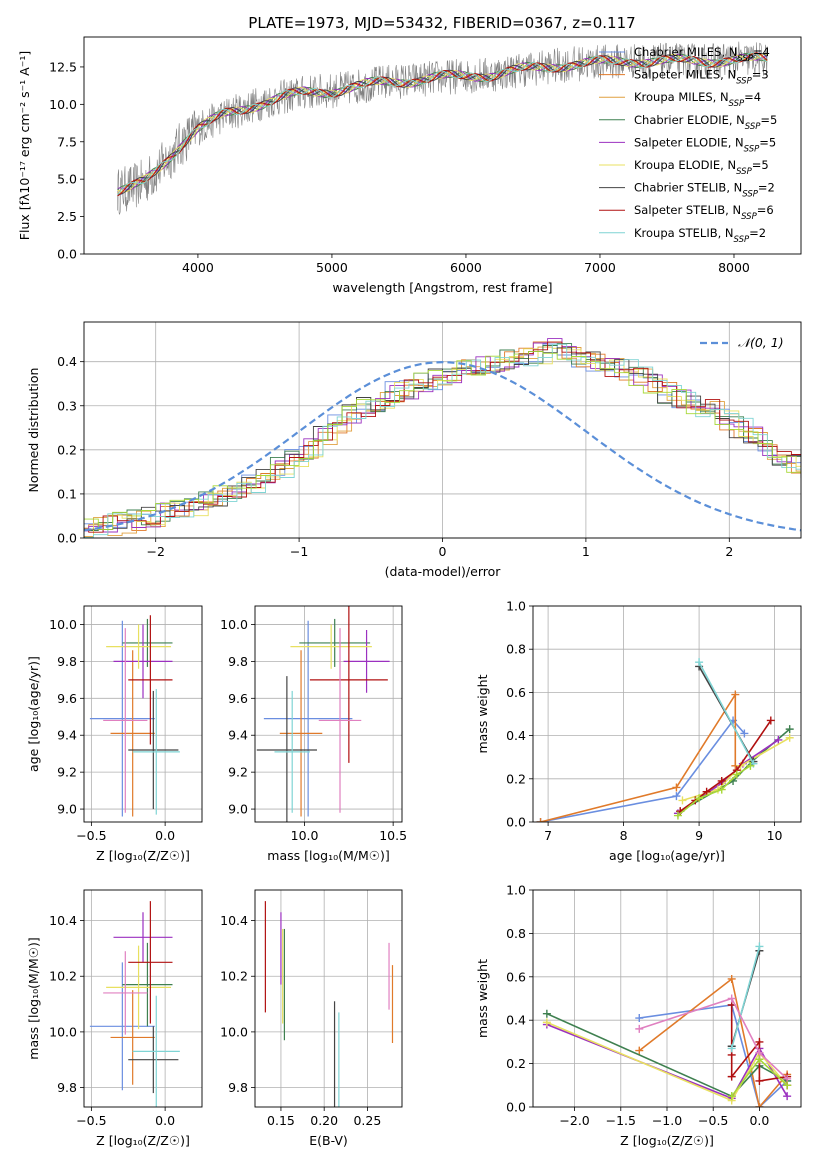 The image size is (819, 1170). I want to click on x-tick-label: 2, so click(729, 551).